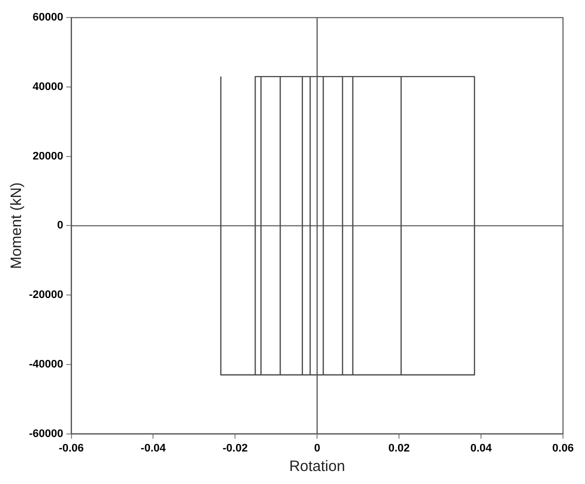  What do you see at coordinates (46, 295) in the screenshot?
I see `y-tick-label: -20000` at bounding box center [46, 295].